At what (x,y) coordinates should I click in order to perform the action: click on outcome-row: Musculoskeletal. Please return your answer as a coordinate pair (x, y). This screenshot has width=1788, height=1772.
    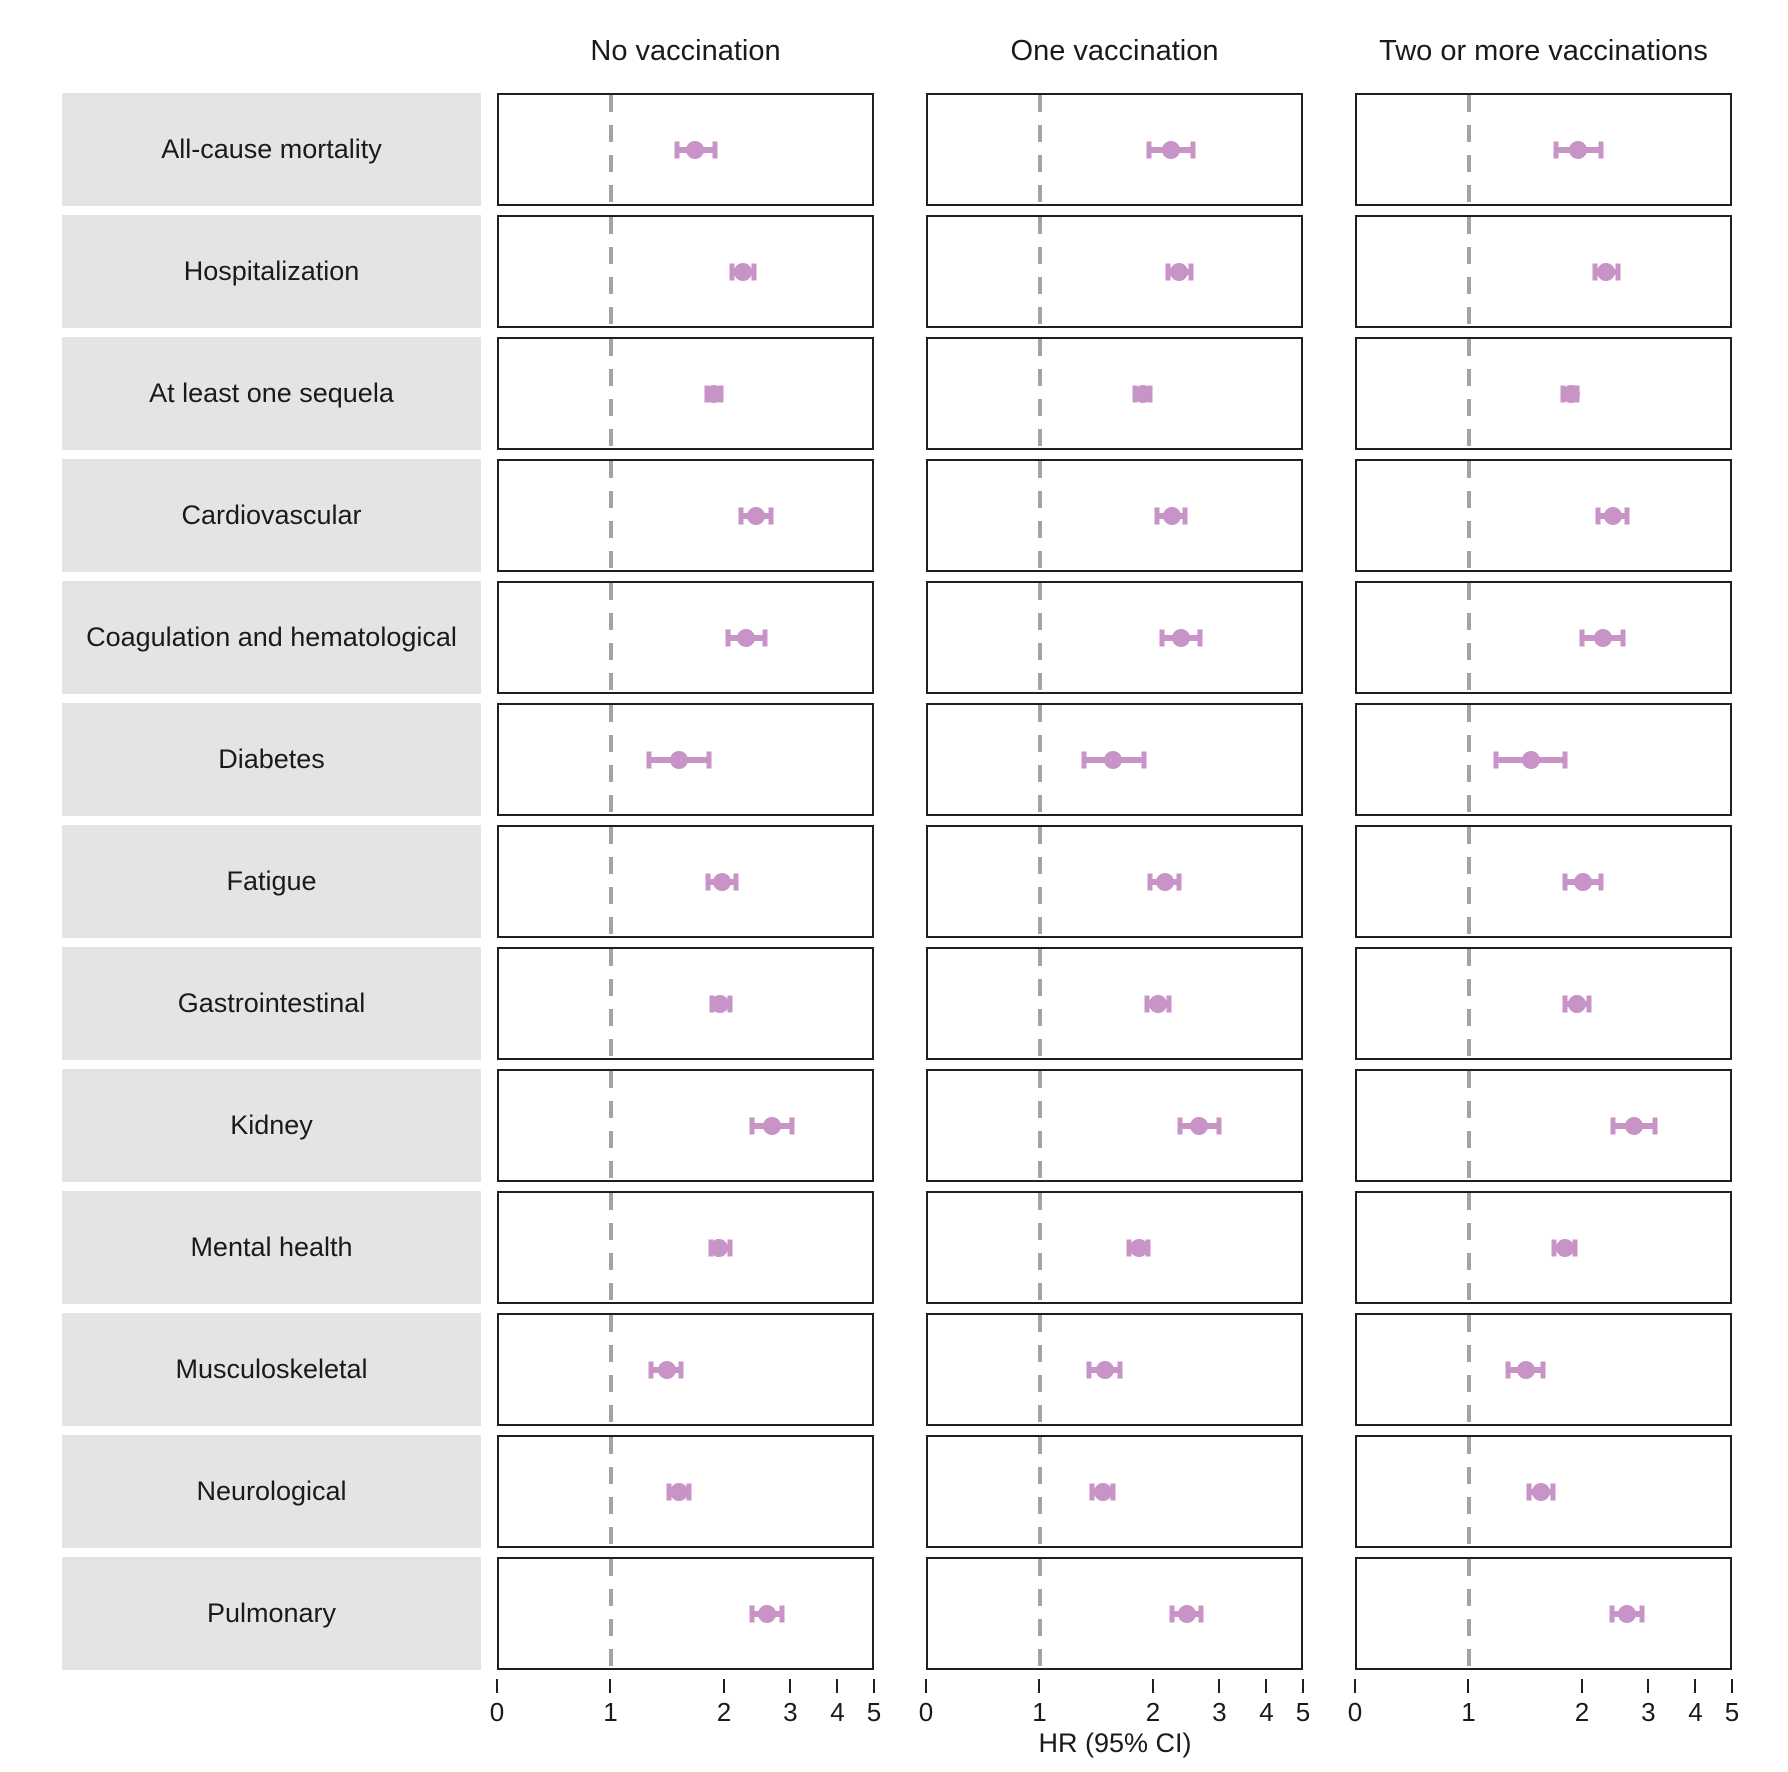
    Looking at the image, I should click on (925, 1369).